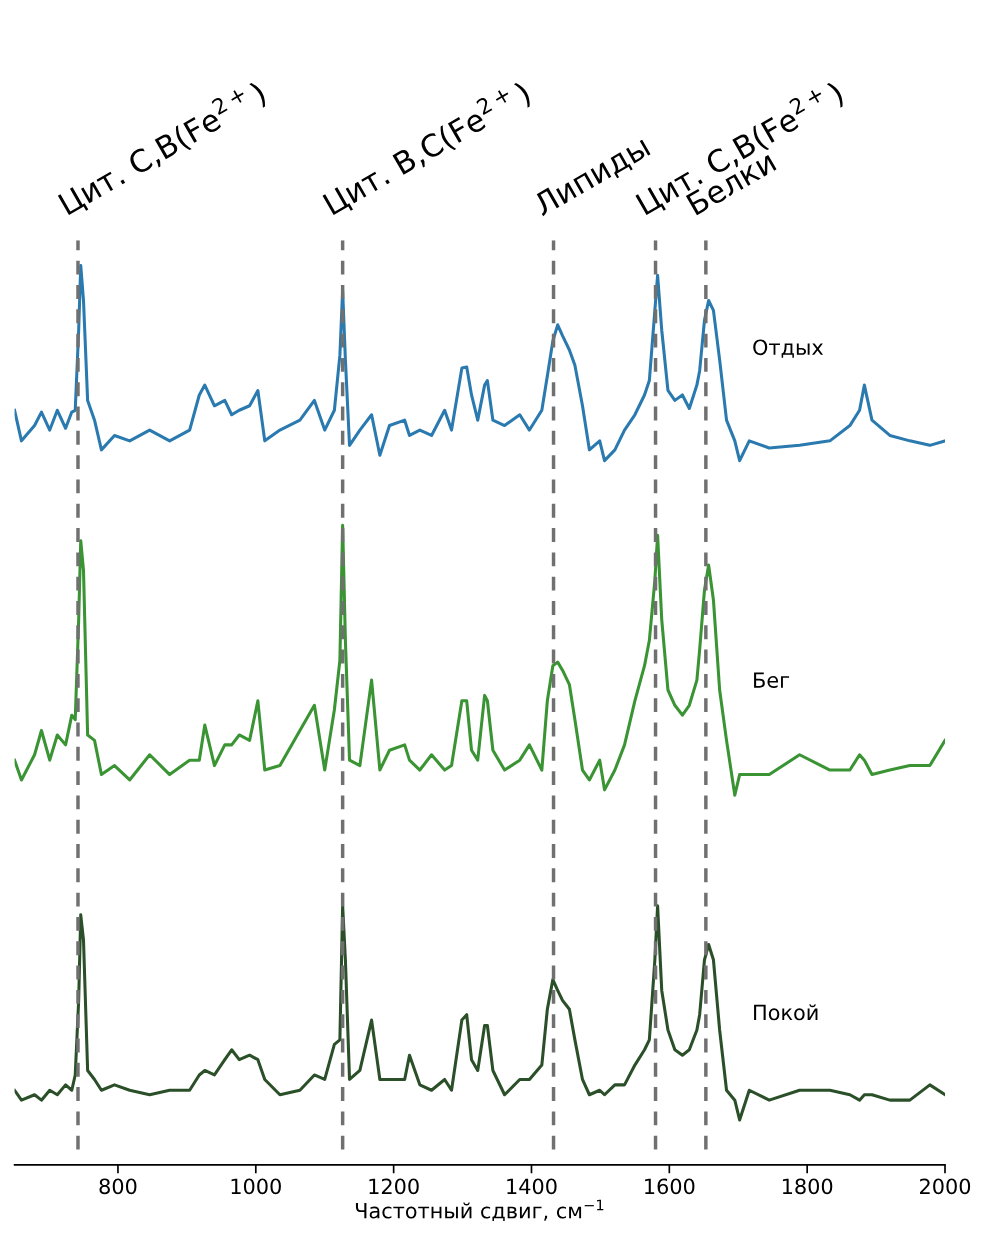 This screenshot has height=1258, width=985. What do you see at coordinates (118, 1186) in the screenshot?
I see `x-tick-label: 800` at bounding box center [118, 1186].